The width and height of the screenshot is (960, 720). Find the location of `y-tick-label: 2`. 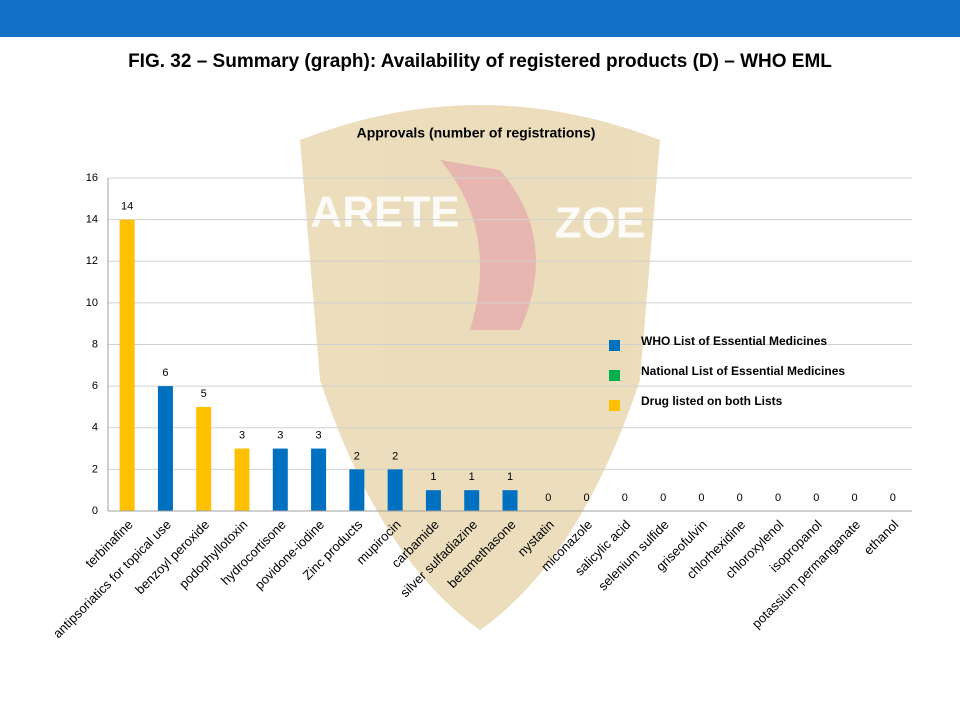

y-tick-label: 2 is located at coordinates (95, 469).